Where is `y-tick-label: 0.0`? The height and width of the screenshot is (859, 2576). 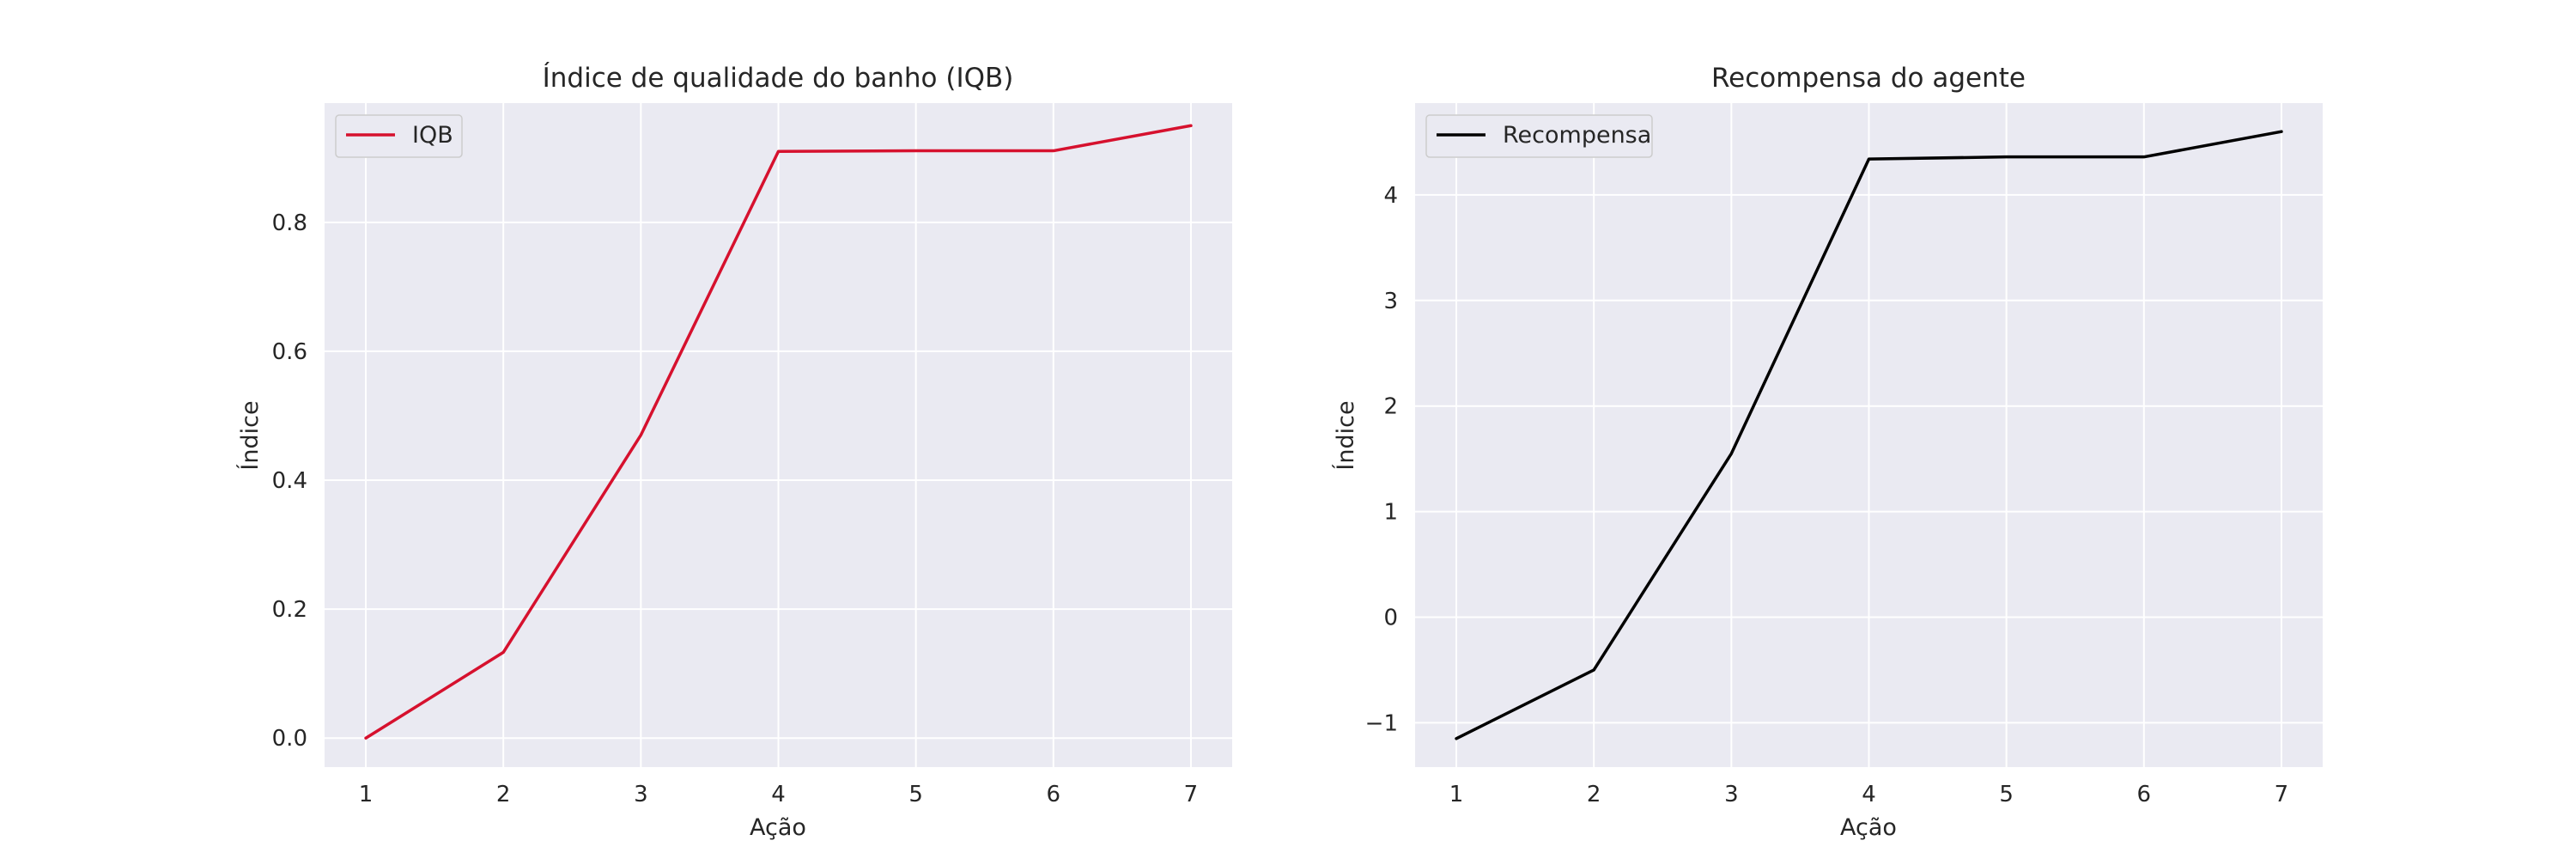 y-tick-label: 0.0 is located at coordinates (290, 739).